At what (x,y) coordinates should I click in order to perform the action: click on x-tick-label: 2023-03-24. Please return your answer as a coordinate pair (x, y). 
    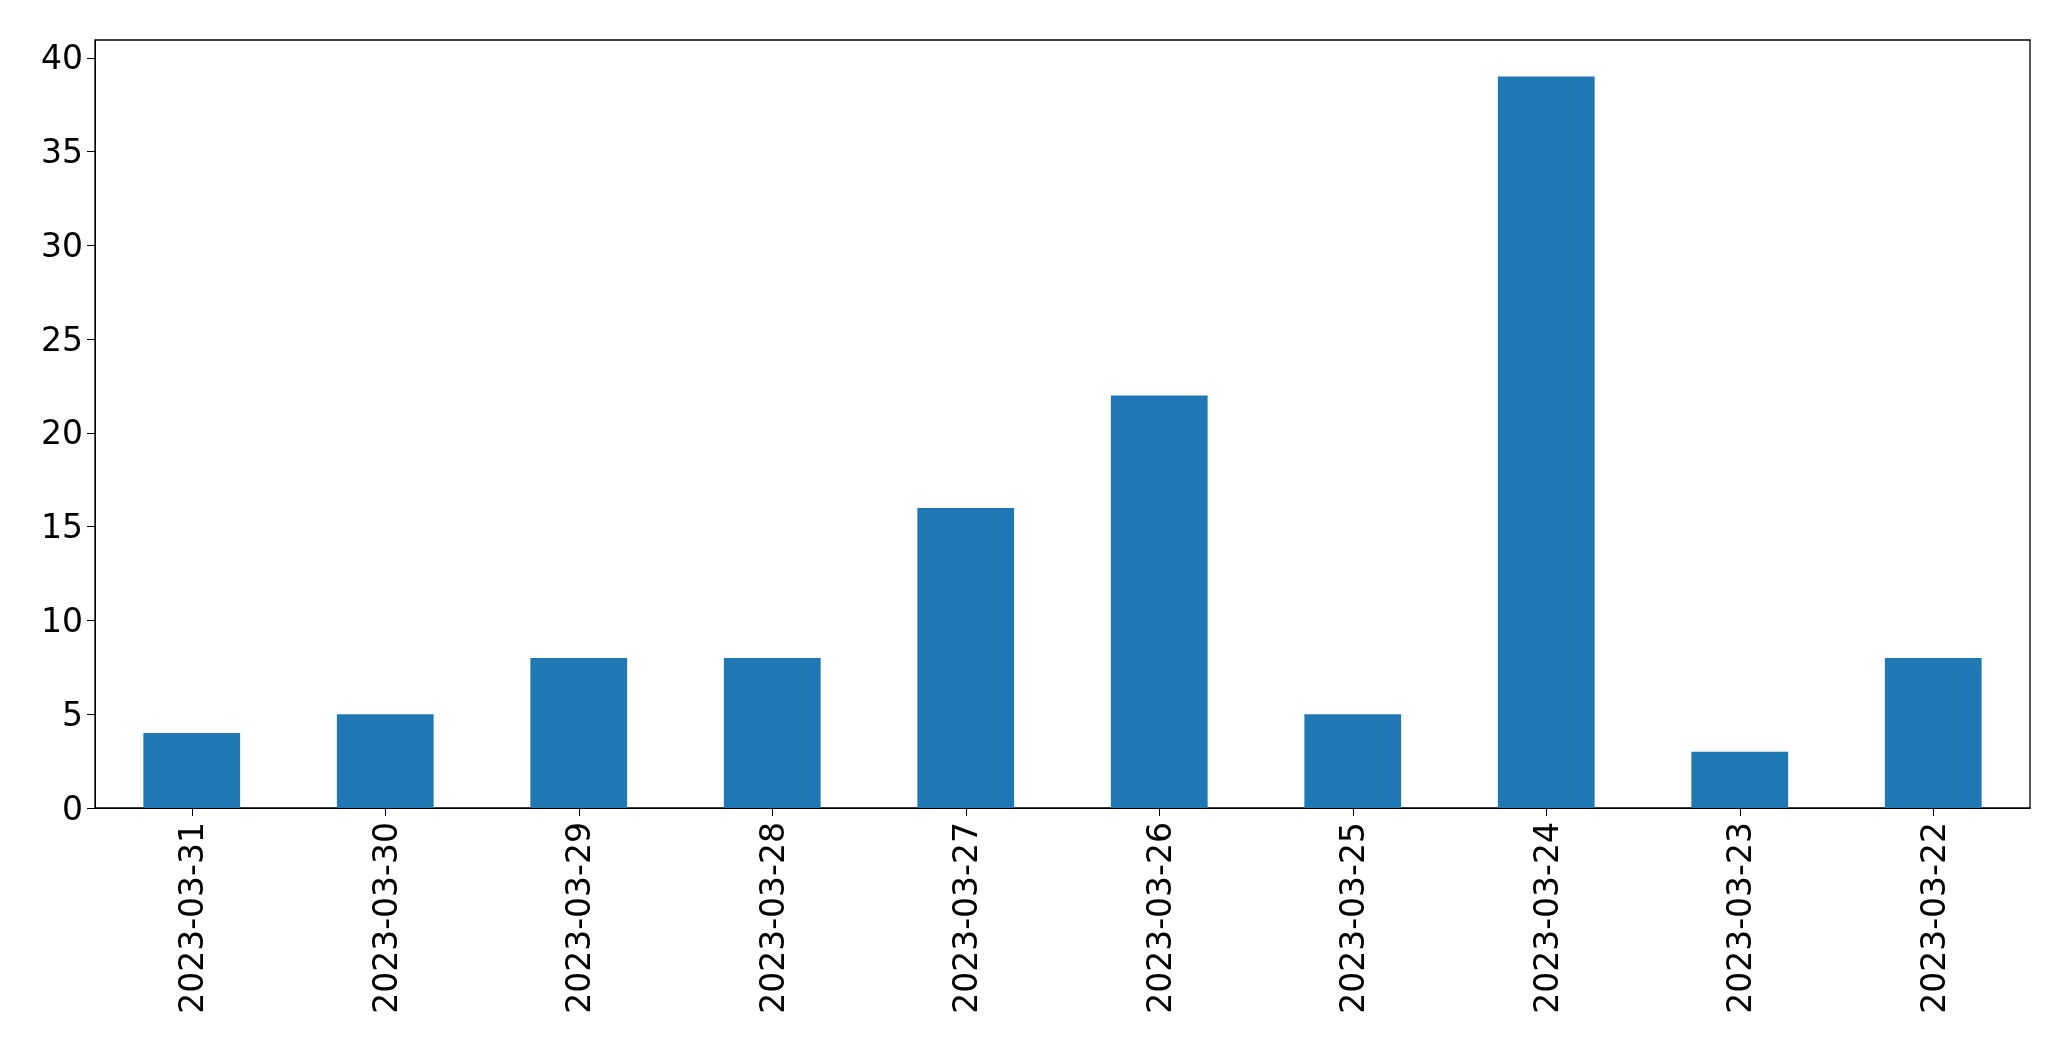
    Looking at the image, I should click on (1546, 918).